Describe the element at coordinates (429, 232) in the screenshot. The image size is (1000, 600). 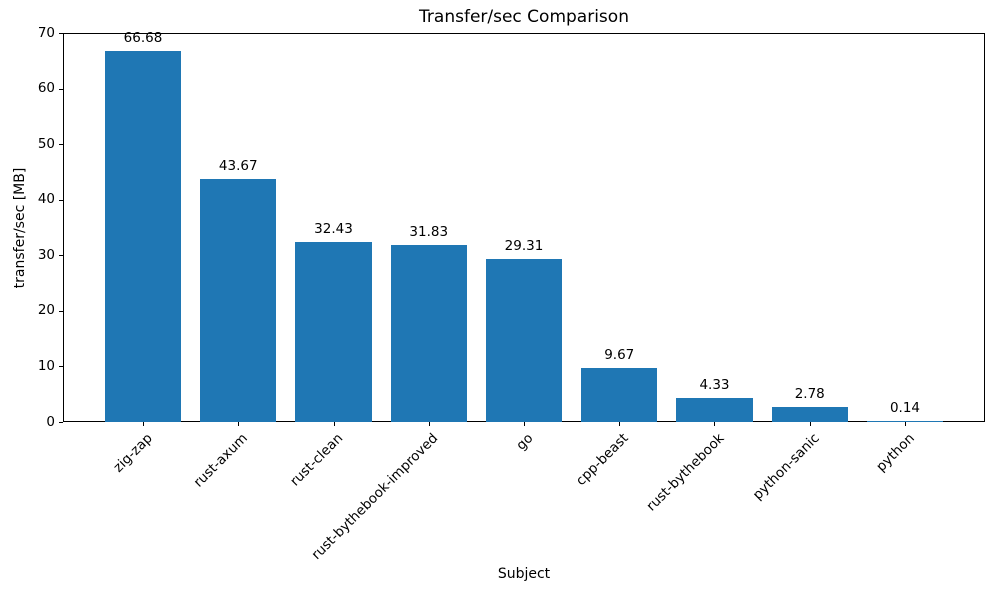
I see `bar-value-label: 31.83` at that location.